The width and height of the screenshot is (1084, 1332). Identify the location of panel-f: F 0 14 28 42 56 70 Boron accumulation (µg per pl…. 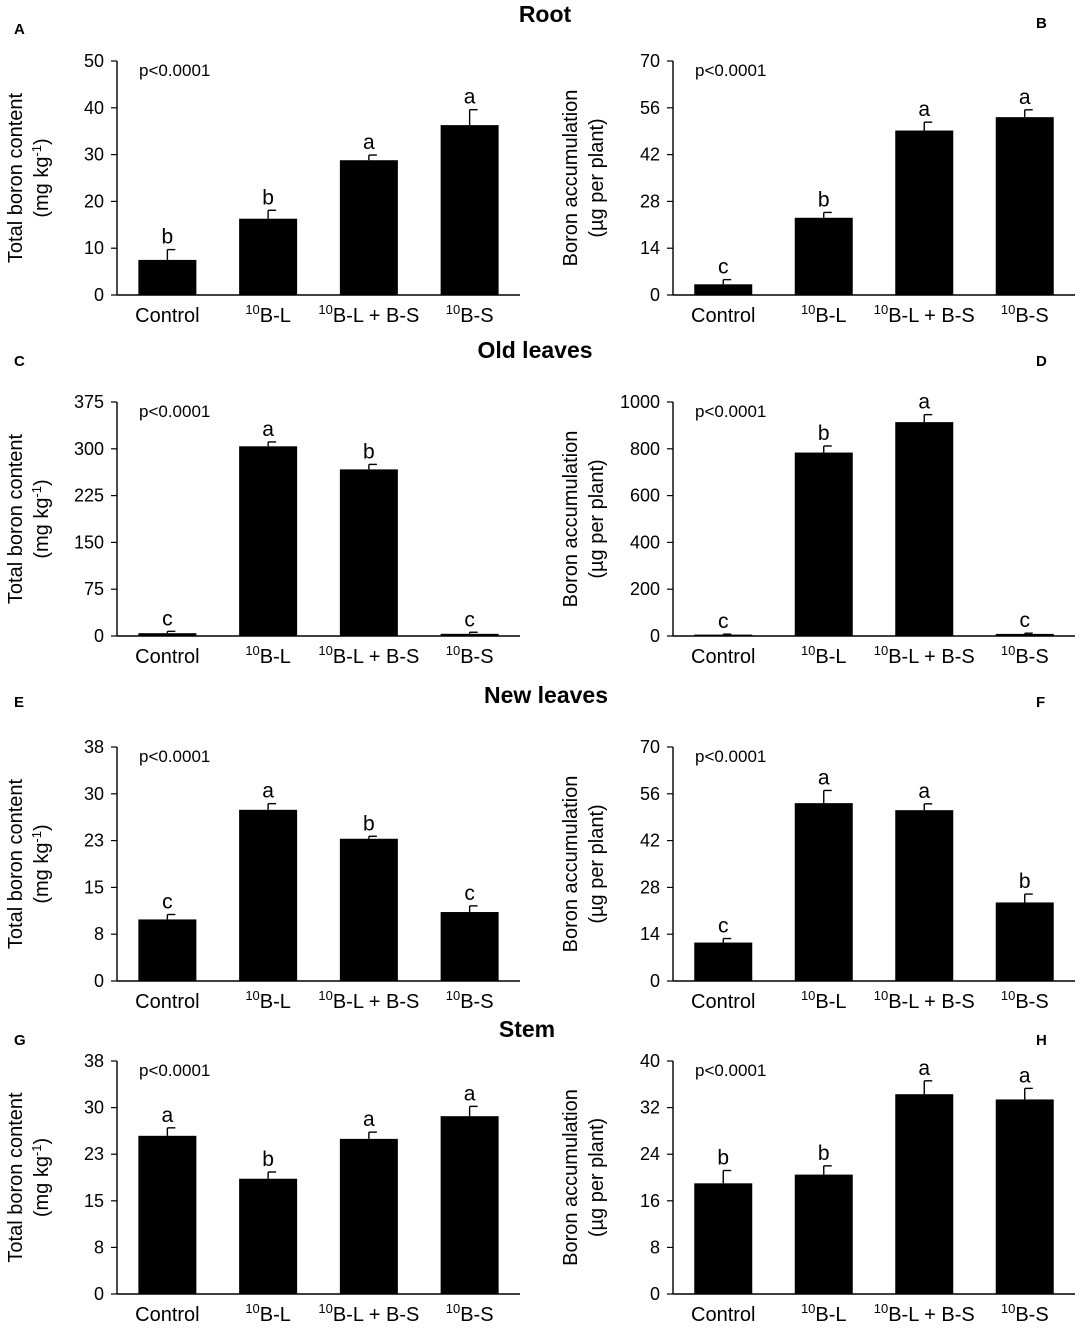
(817, 853).